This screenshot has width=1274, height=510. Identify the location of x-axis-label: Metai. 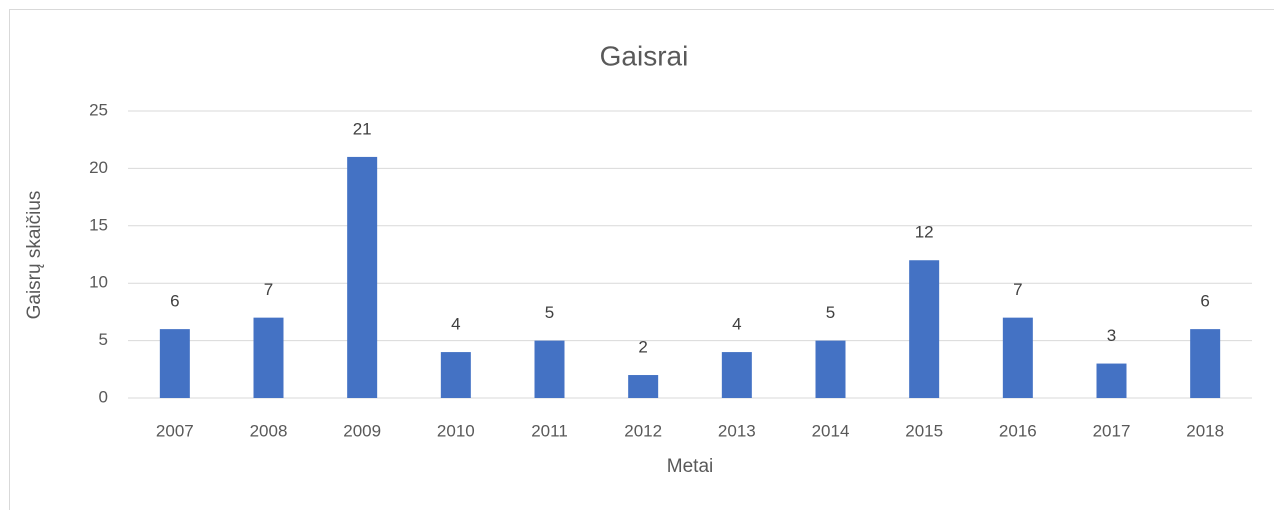
(690, 466).